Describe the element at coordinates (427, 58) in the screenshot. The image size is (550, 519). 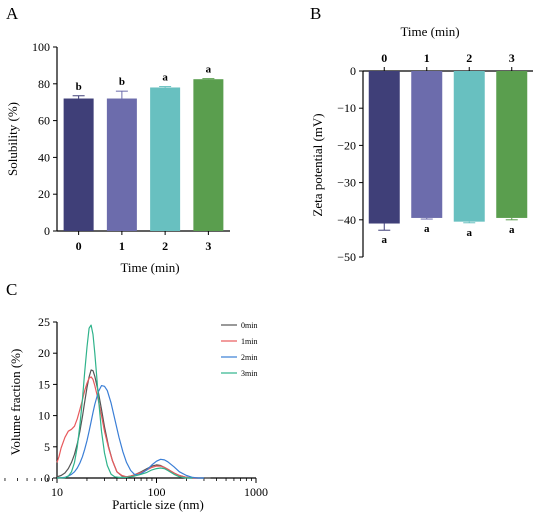
I see `zeta-x-tick-label: 1` at that location.